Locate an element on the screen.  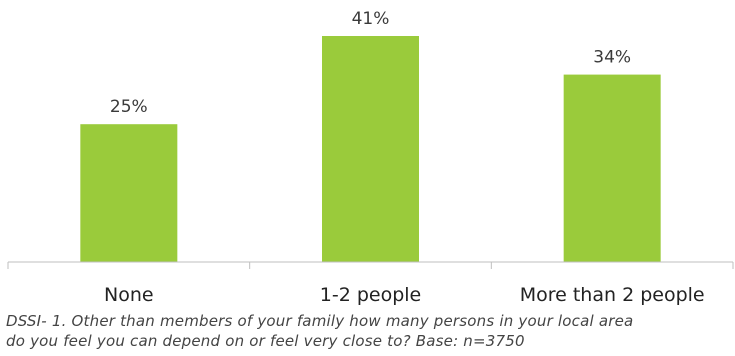
category-label-group: None 1-2 people More than 2 people is located at coordinates (404, 295).